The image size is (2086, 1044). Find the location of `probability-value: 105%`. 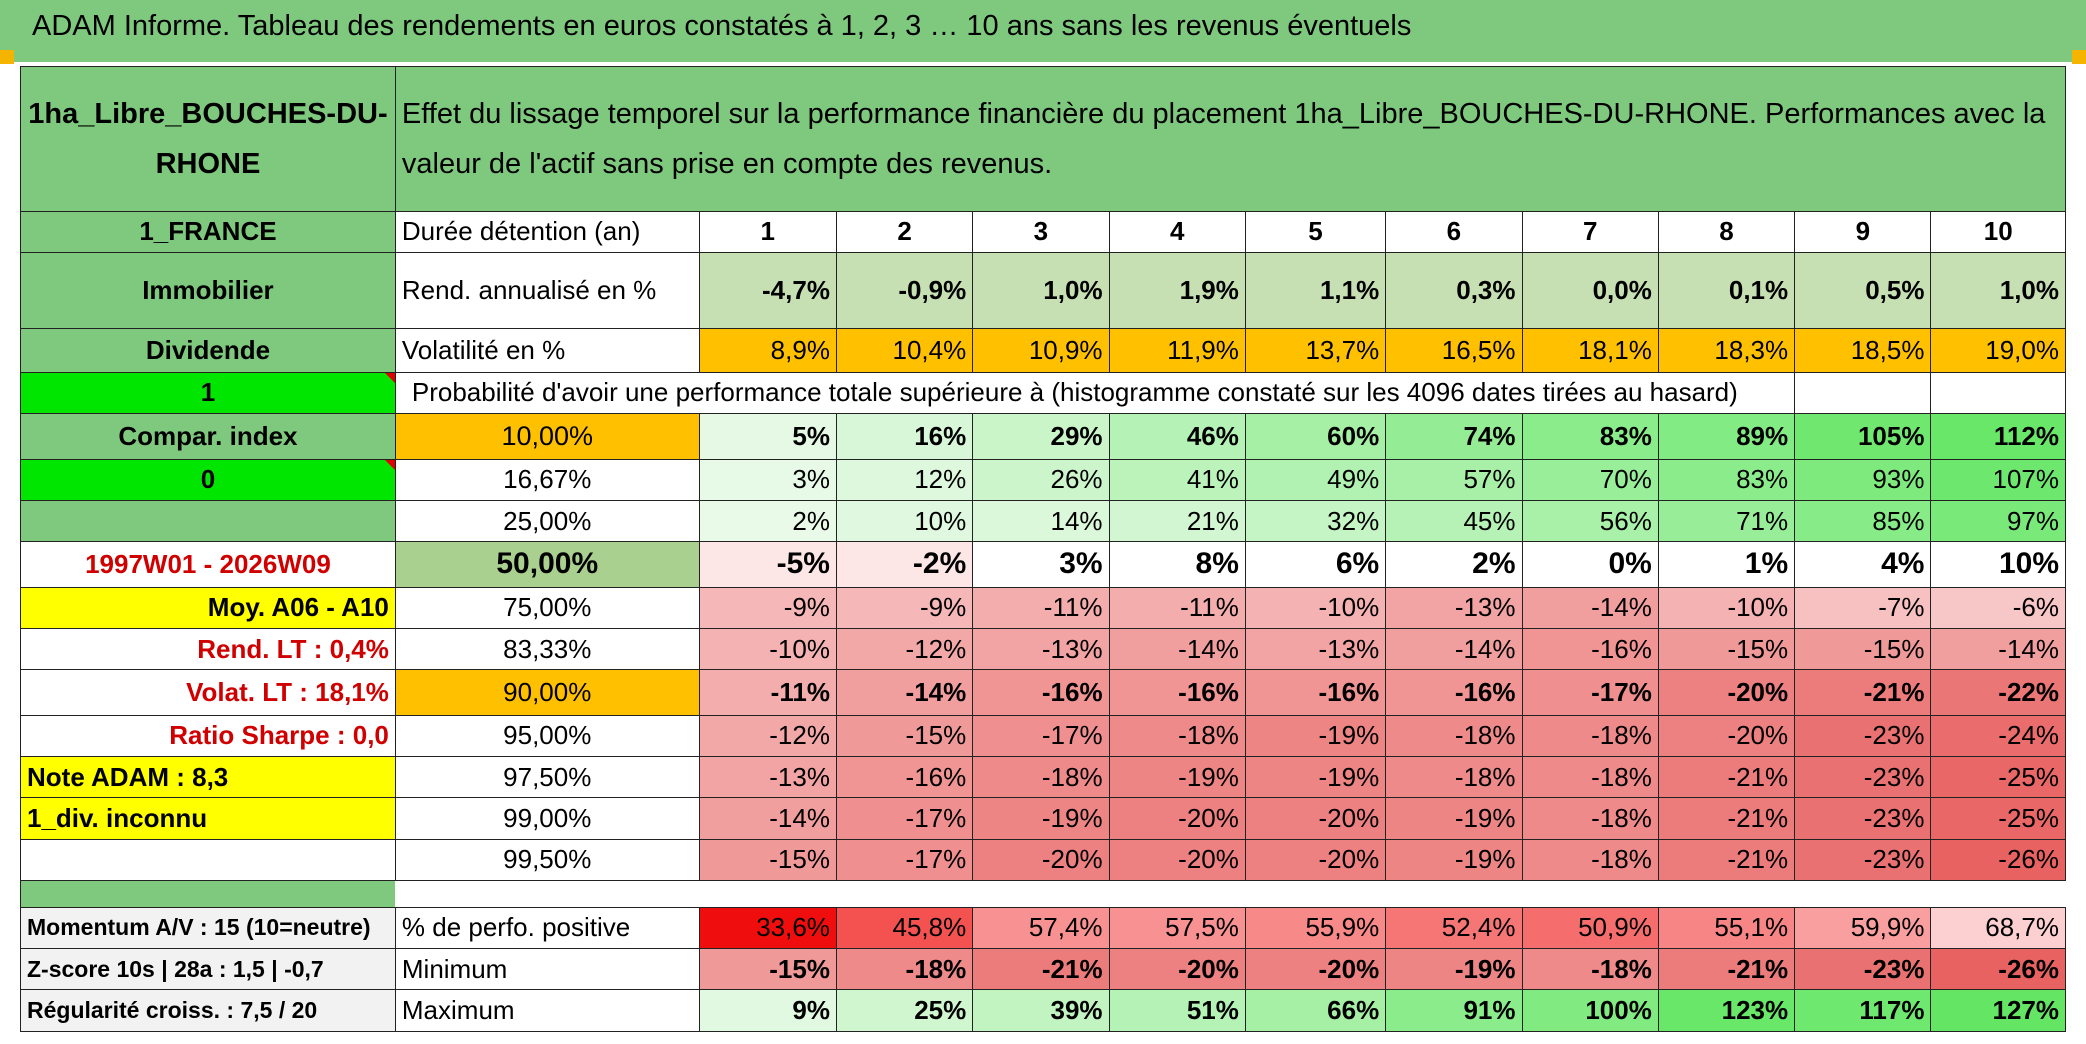

probability-value: 105% is located at coordinates (1863, 436).